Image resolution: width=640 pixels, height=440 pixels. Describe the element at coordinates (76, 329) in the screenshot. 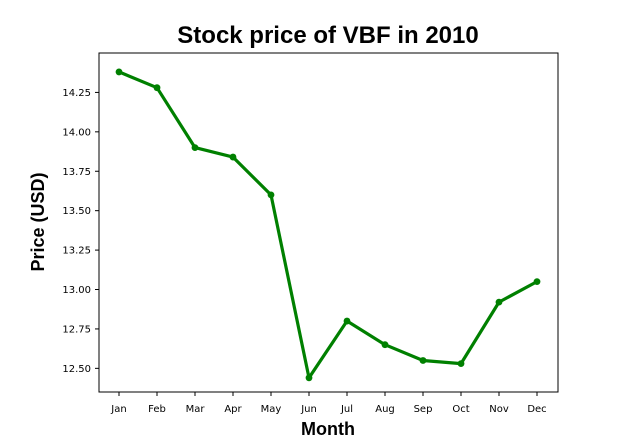

I see `y-tick-label: 12.75` at that location.